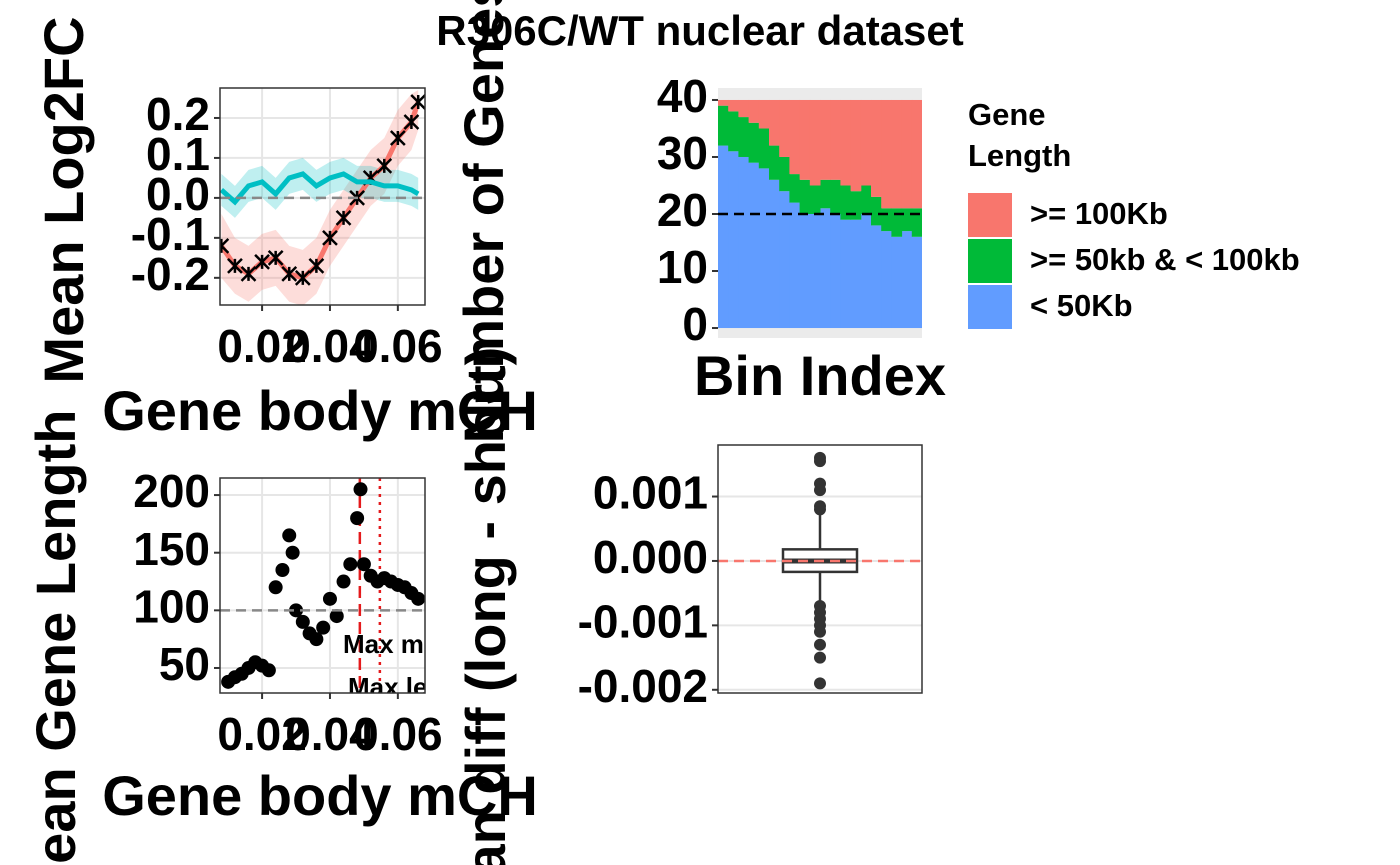 The height and width of the screenshot is (865, 1400). Describe the element at coordinates (416, 687) in the screenshot. I see `annotation: Max length` at that location.